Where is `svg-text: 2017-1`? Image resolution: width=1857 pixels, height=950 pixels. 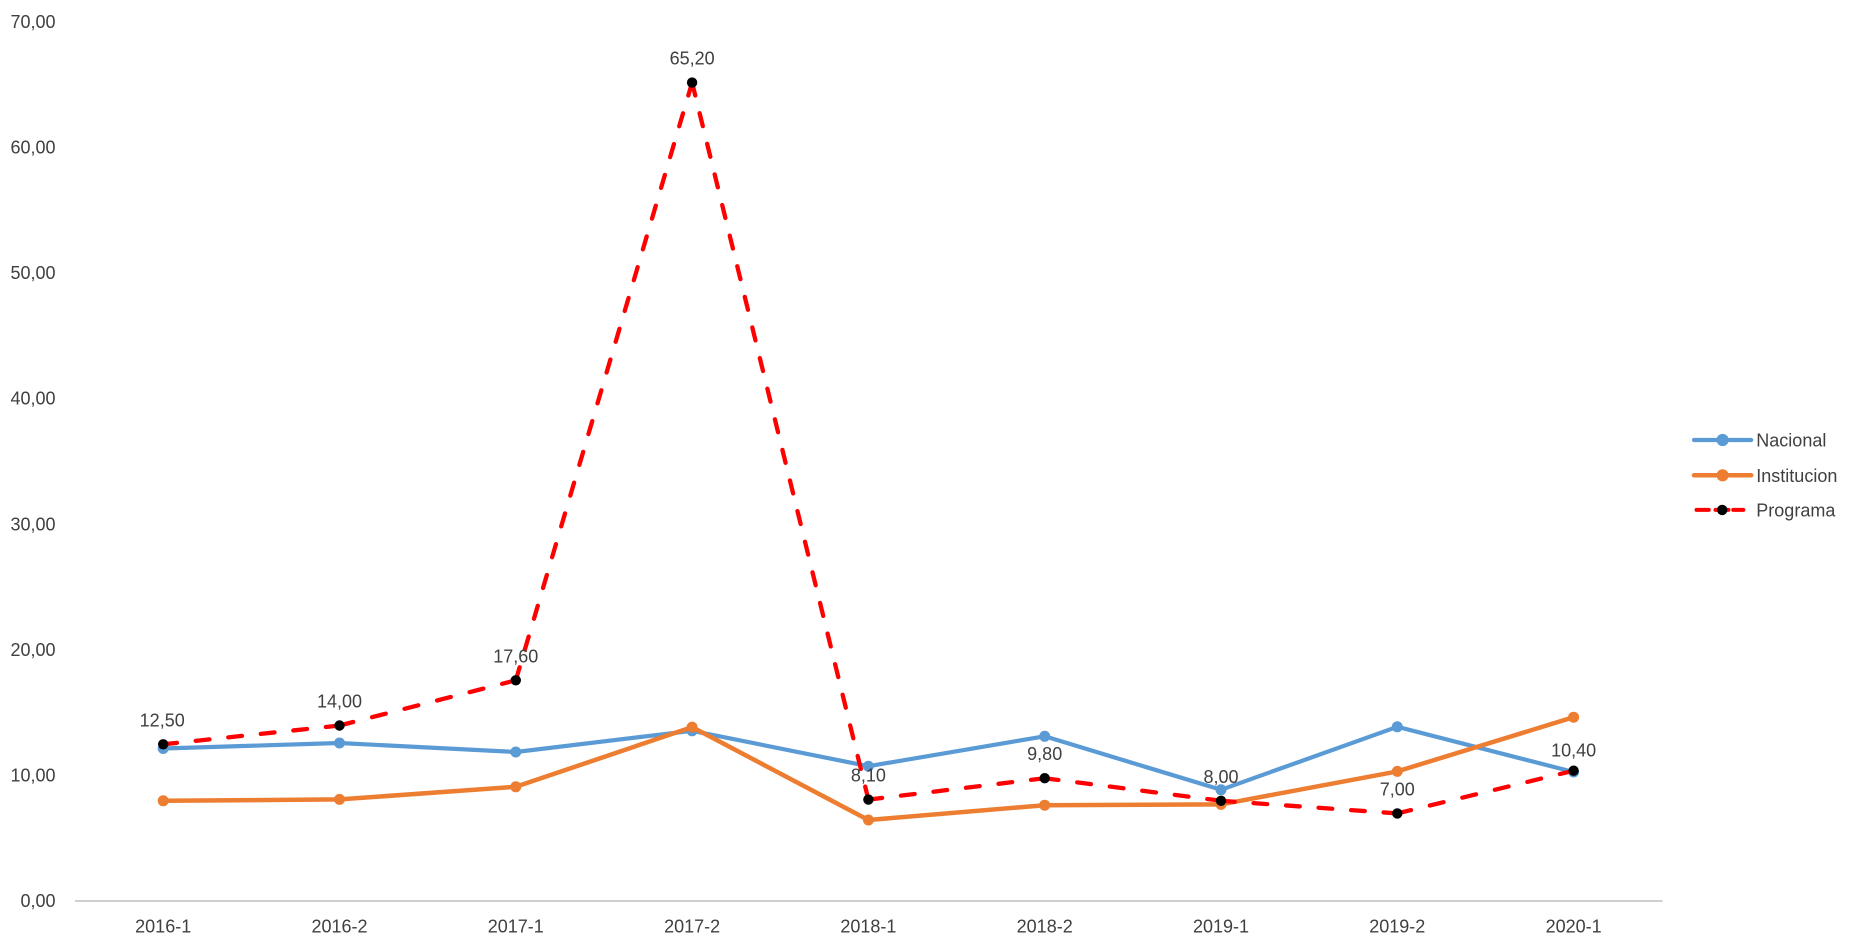 svg-text: 2017-1 is located at coordinates (516, 927).